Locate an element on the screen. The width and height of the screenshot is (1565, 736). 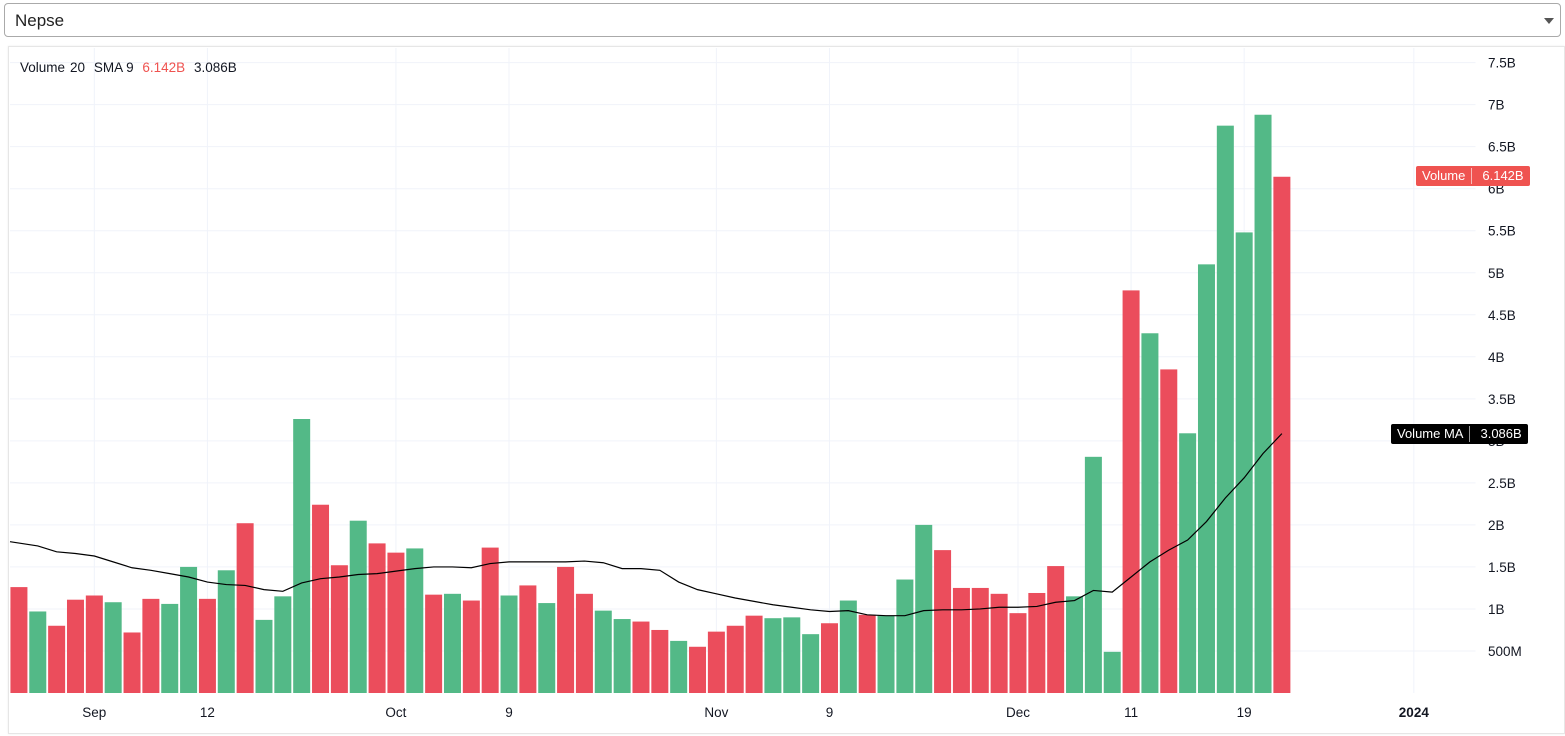
legend-ma-label: SMA 9 is located at coordinates (113, 67).